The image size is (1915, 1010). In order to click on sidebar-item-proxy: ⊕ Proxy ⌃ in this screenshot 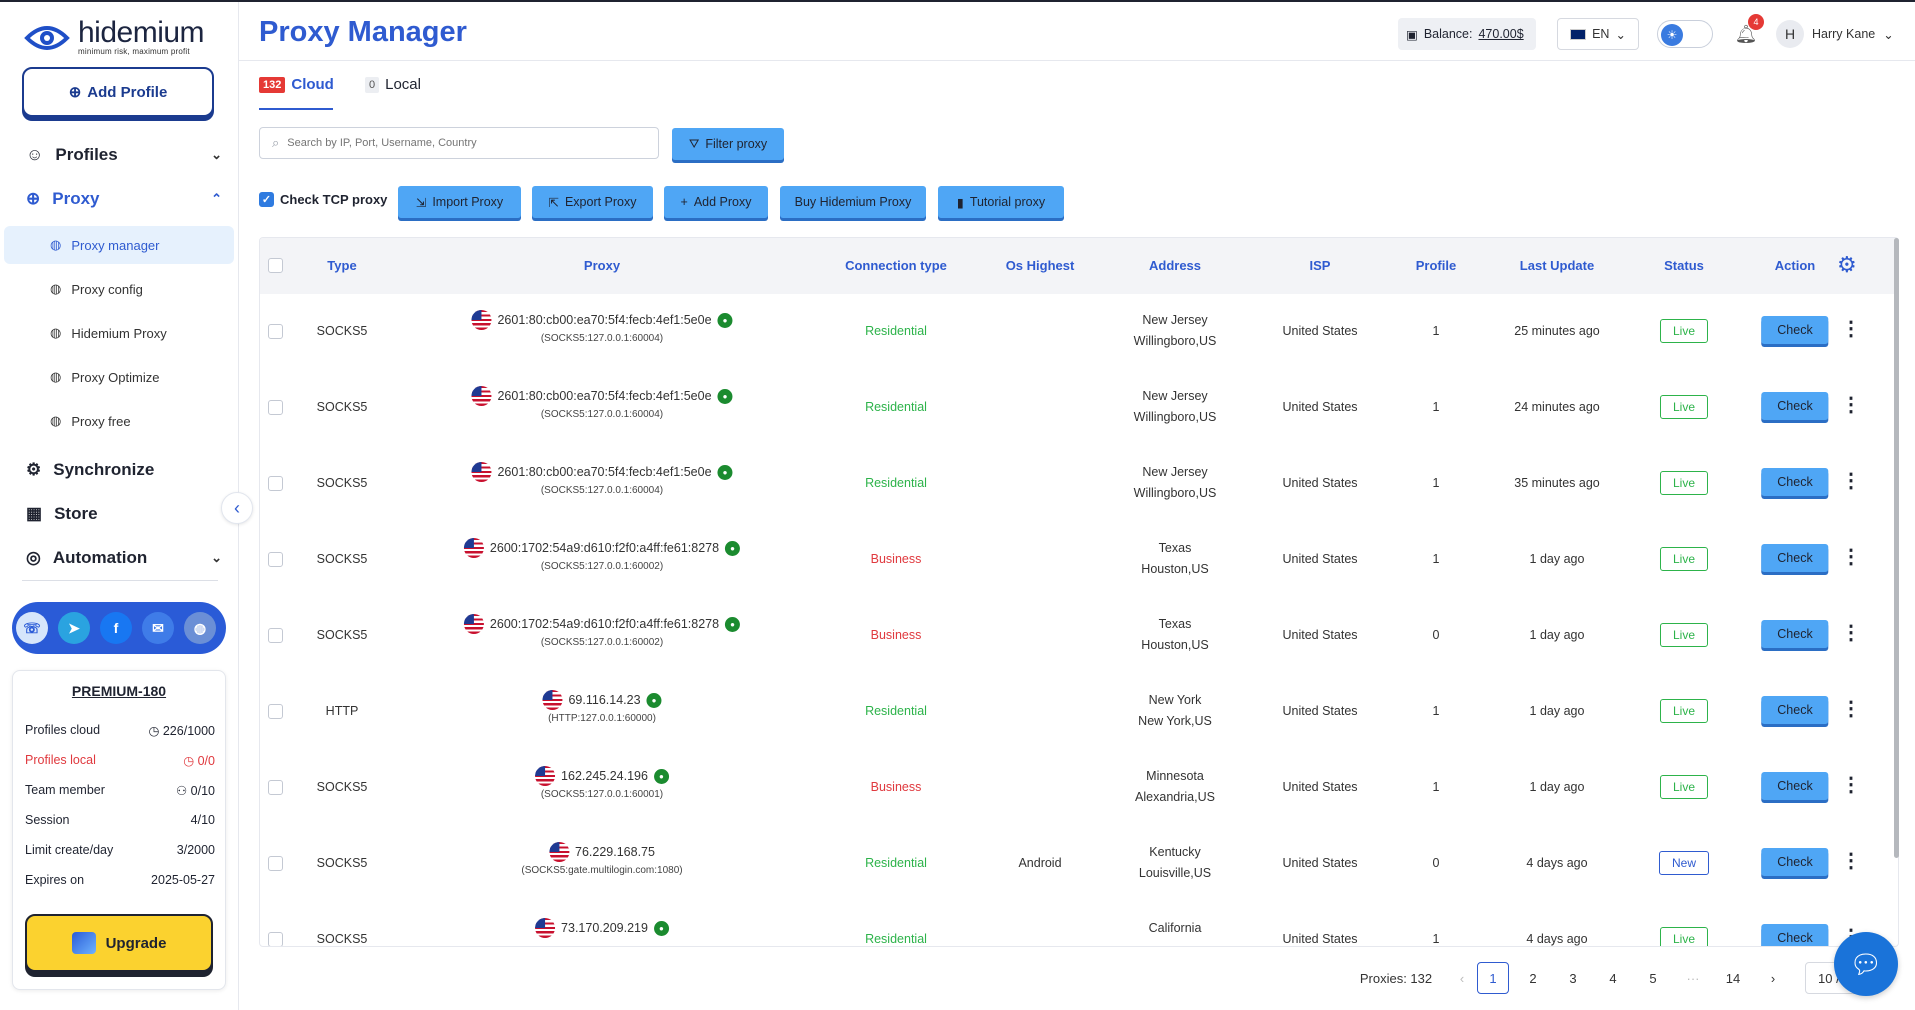, I will do `click(124, 199)`.